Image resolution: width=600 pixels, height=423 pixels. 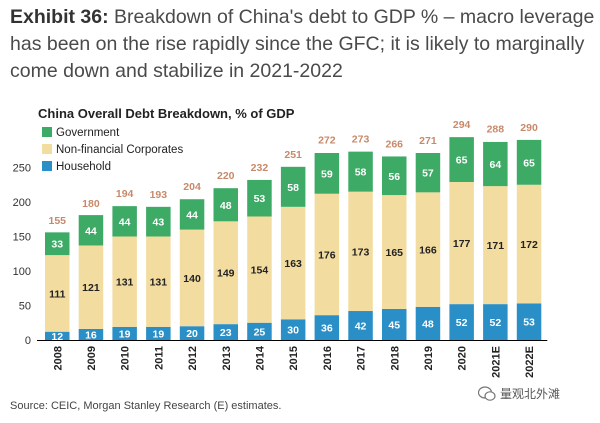 I want to click on data-label-government-2012: 44, so click(x=192, y=215).